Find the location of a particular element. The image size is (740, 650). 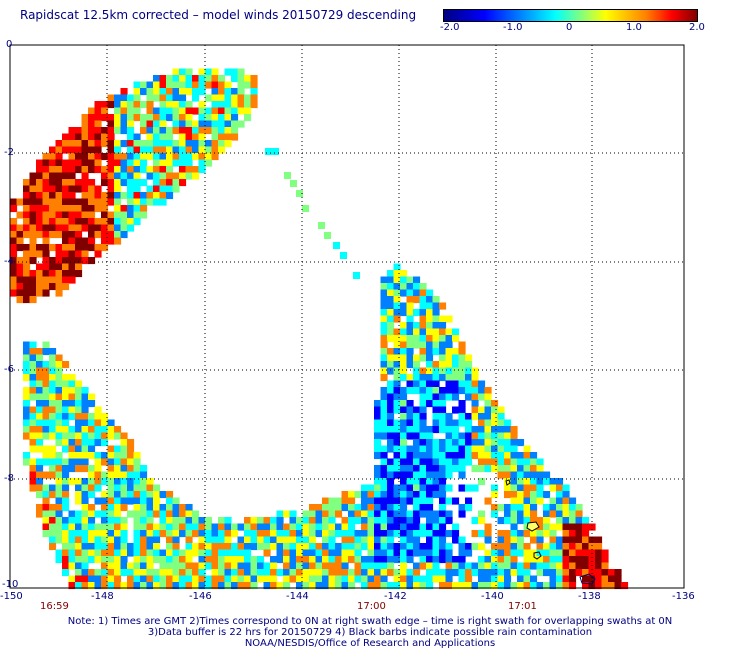

colorbar-label-zero: 0 is located at coordinates (569, 27).